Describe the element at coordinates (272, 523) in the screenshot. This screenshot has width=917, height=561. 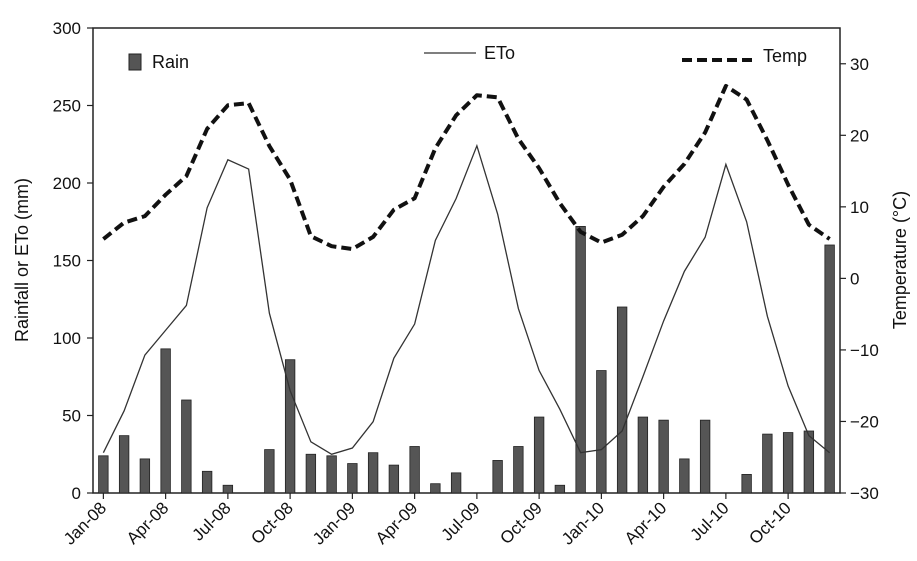
I see `x-tick-label: Oct-08` at that location.